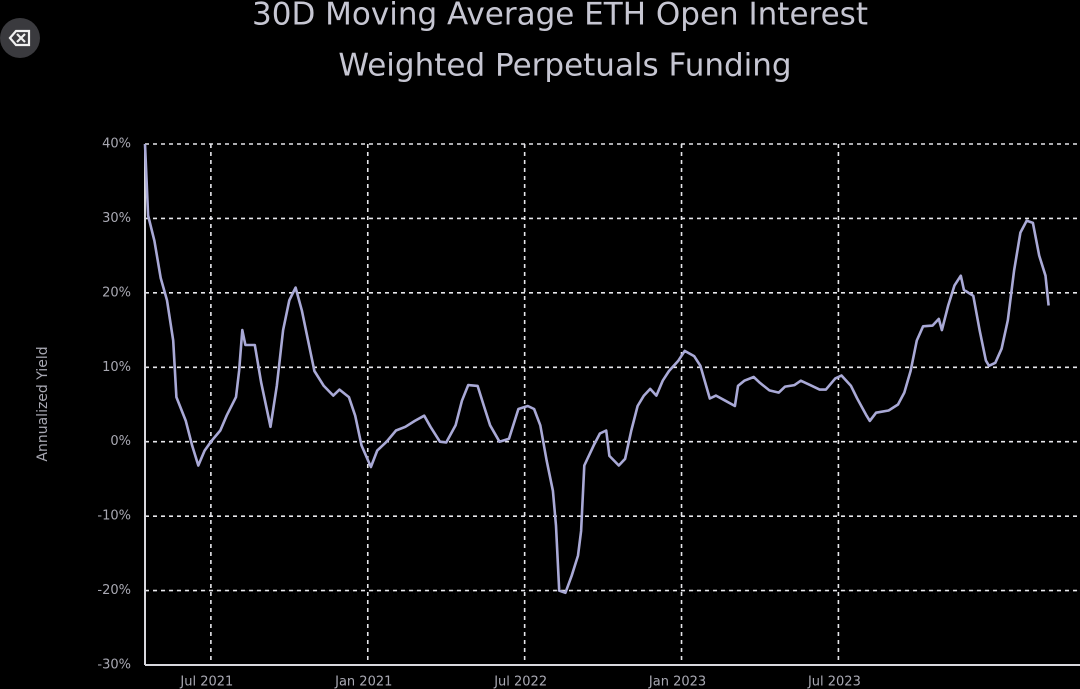  Describe the element at coordinates (43, 403) in the screenshot. I see `y-axis-label: Annualized Yield` at that location.